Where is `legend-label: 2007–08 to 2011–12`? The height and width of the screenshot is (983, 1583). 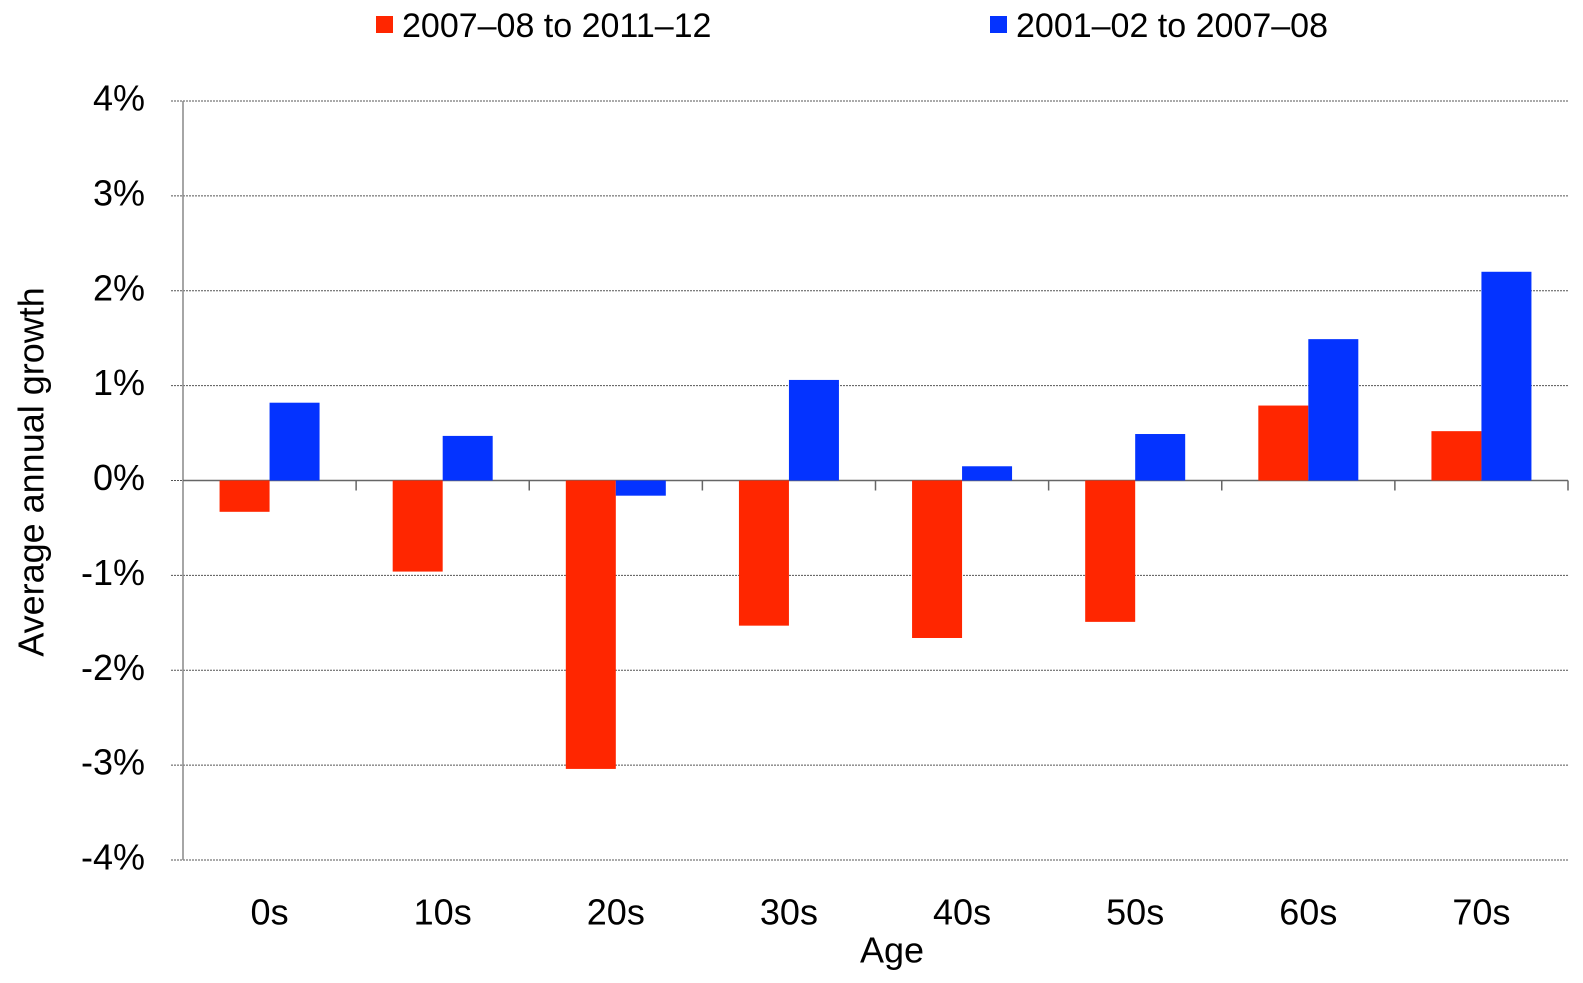 legend-label: 2007–08 to 2011–12 is located at coordinates (556, 26).